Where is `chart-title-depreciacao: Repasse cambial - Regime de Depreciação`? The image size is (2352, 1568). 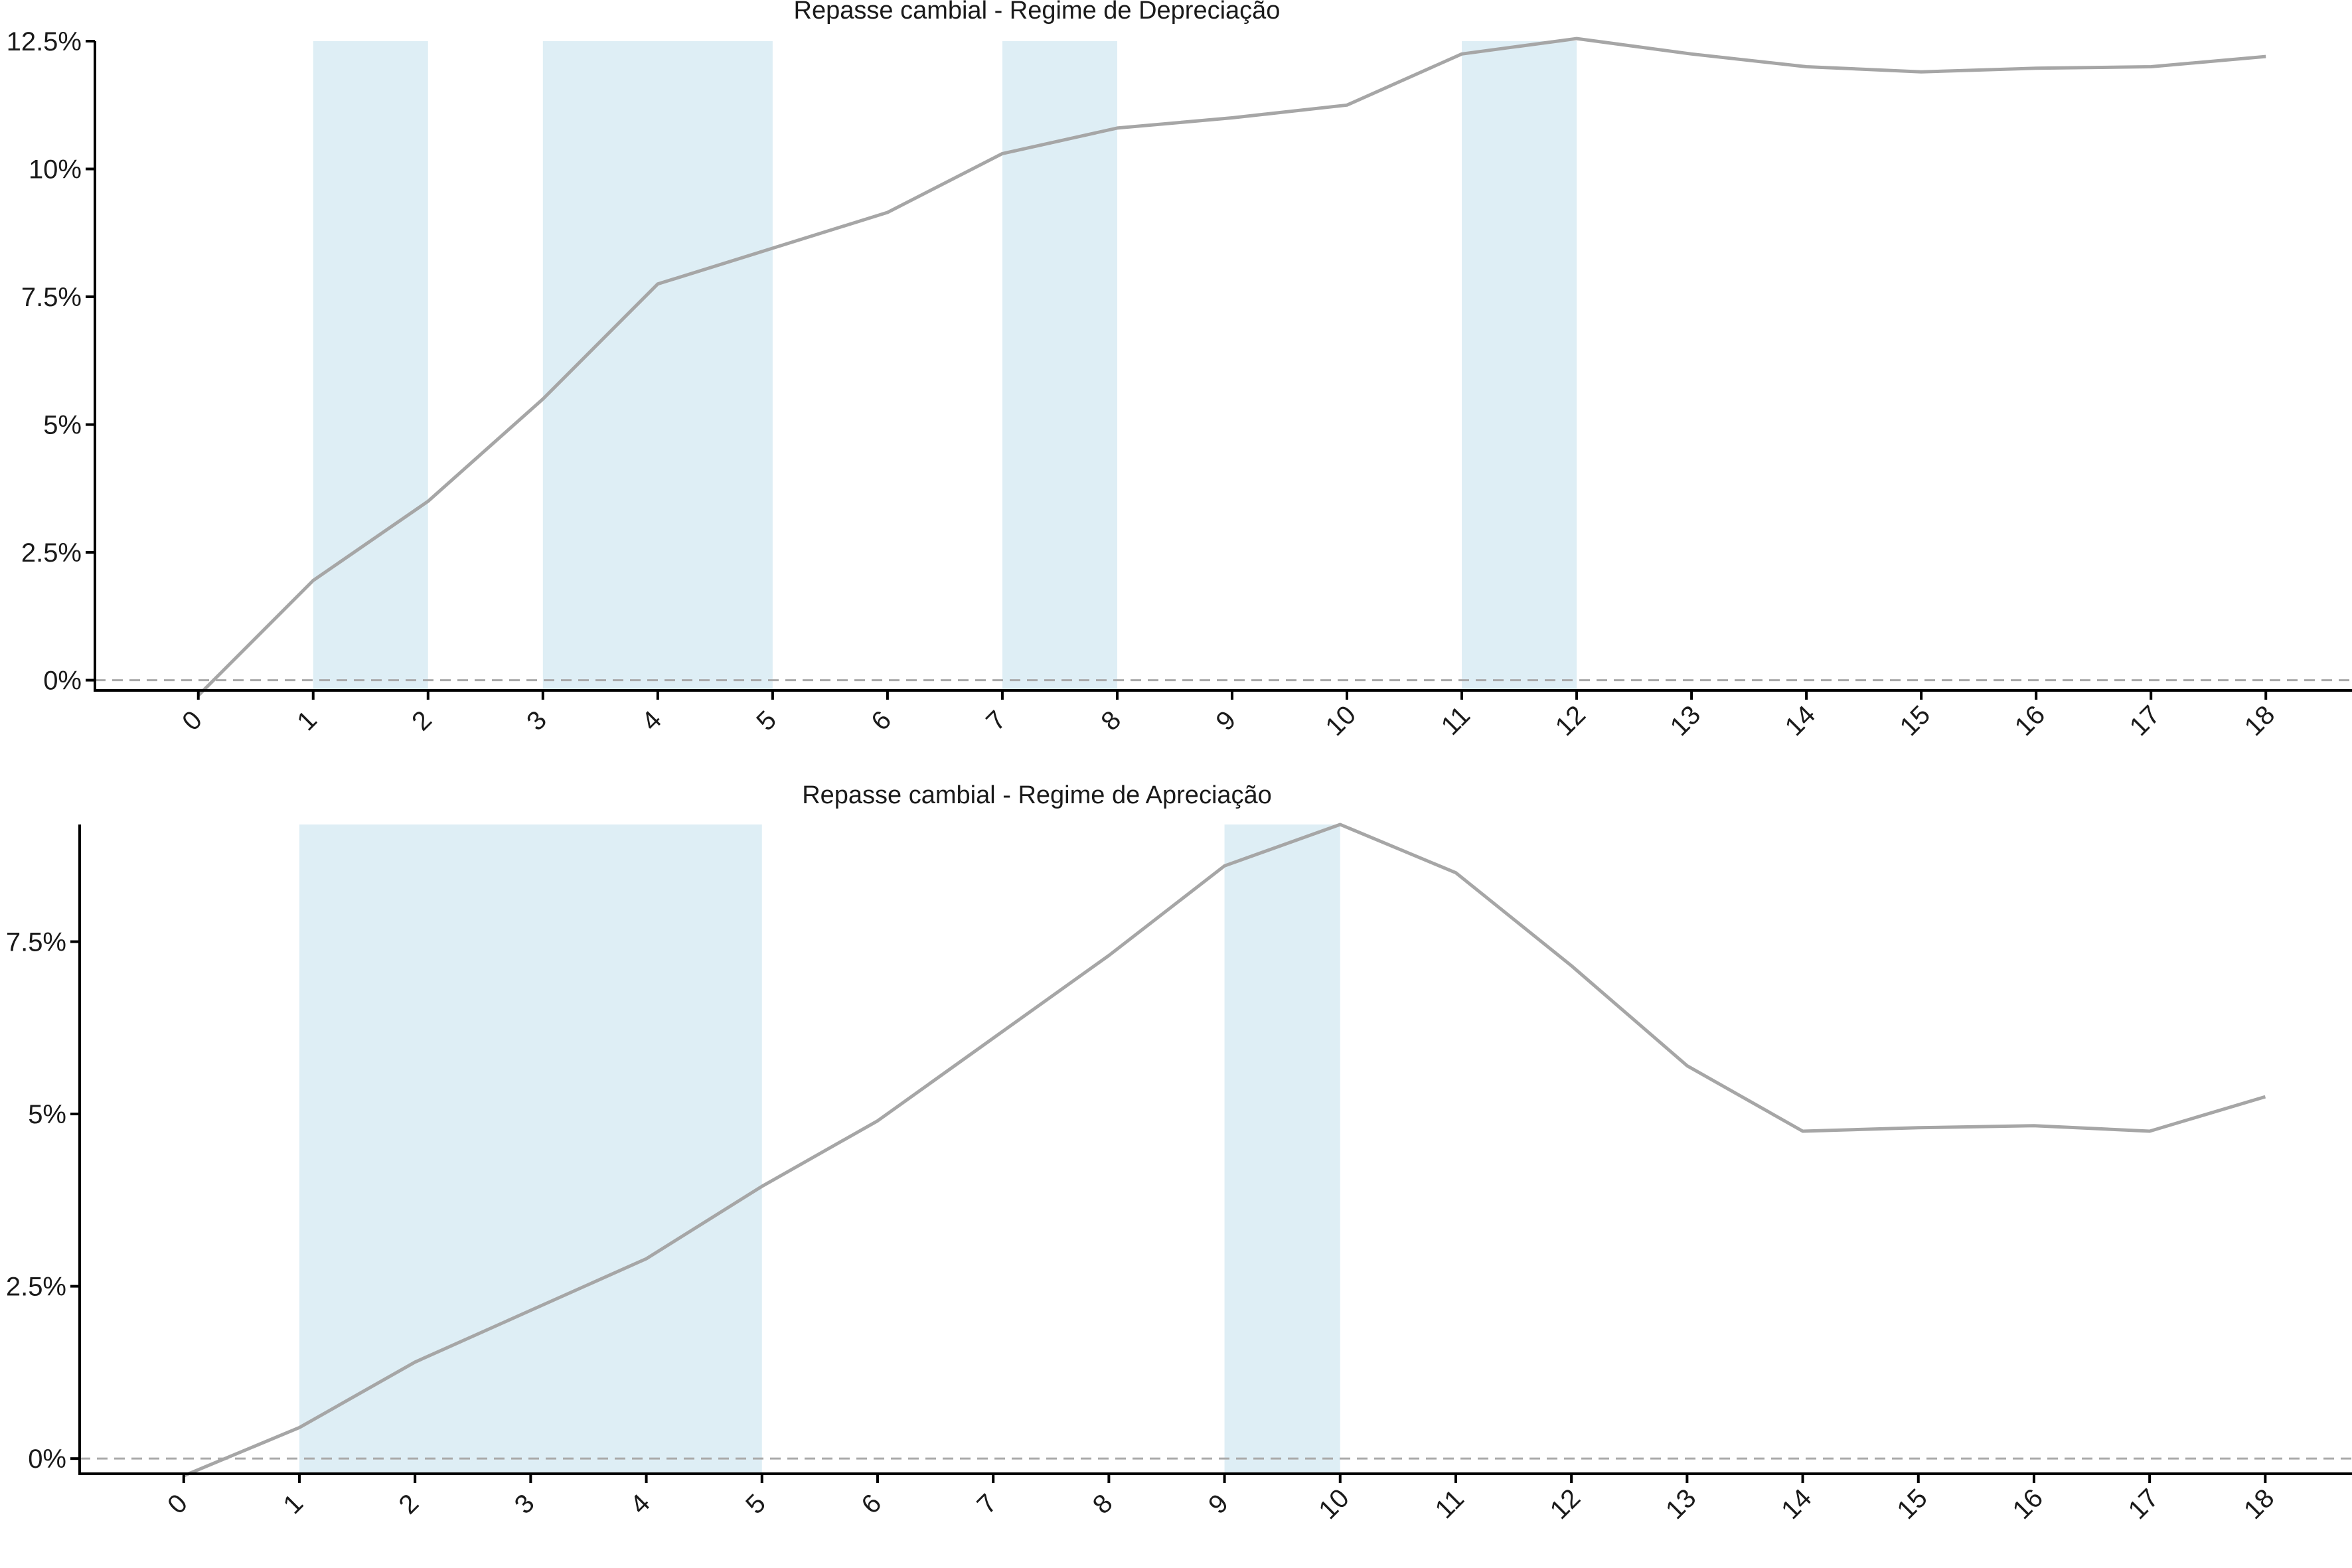 chart-title-depreciacao: Repasse cambial - Regime de Depreciação is located at coordinates (1037, 12).